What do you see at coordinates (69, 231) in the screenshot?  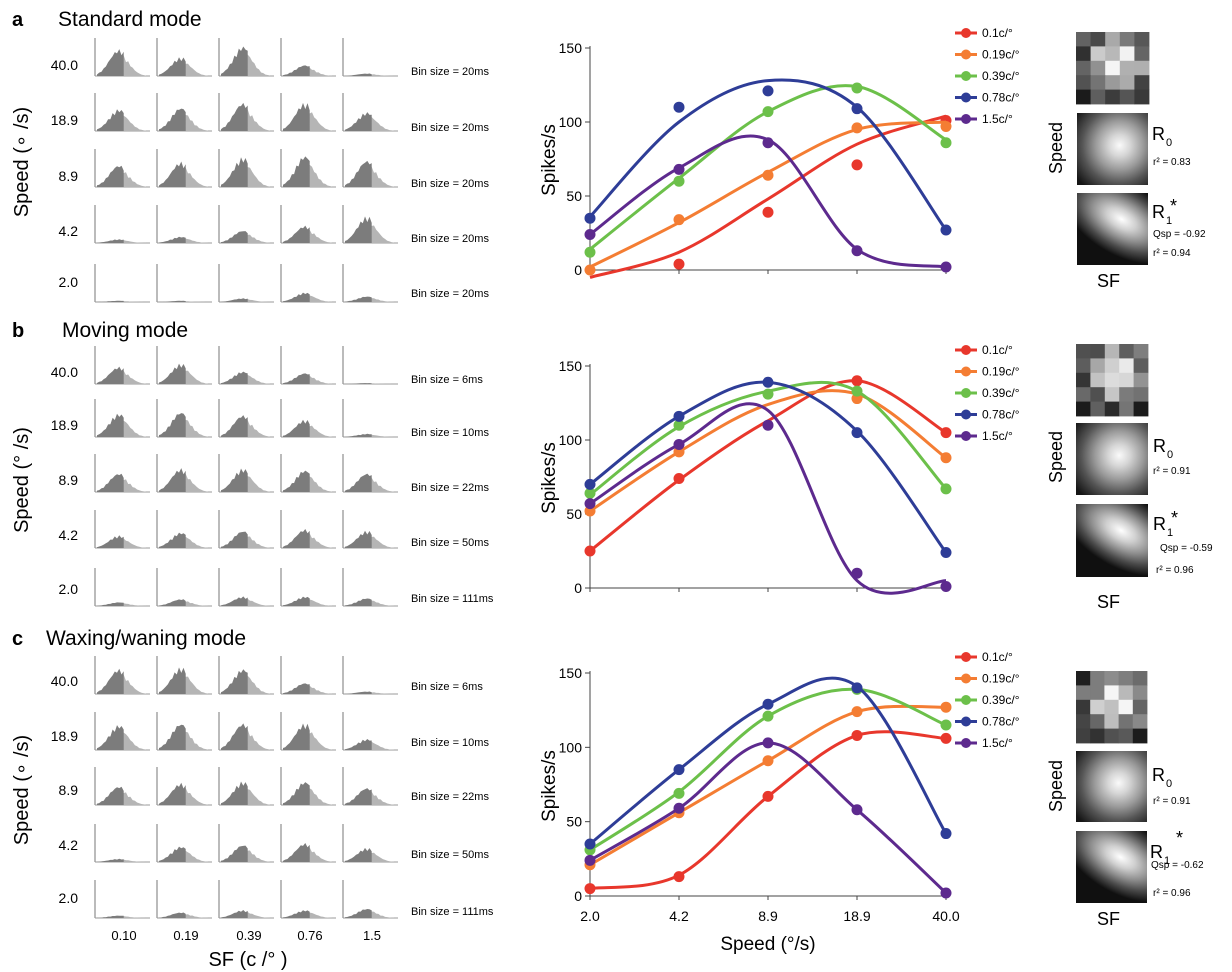 I see `speed-label: 4.2` at bounding box center [69, 231].